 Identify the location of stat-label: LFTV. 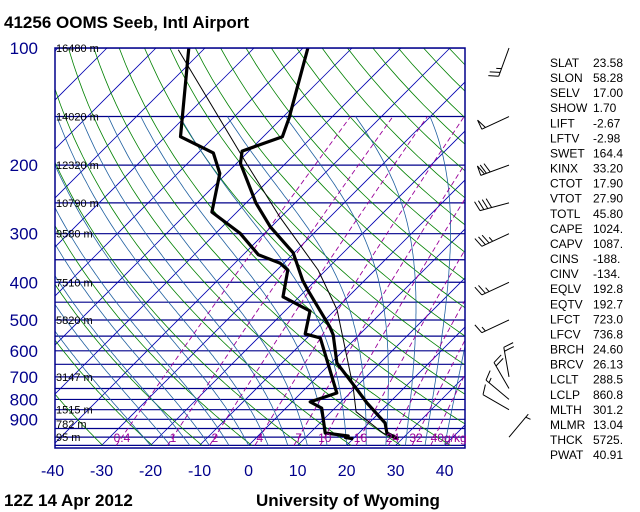
(564, 138).